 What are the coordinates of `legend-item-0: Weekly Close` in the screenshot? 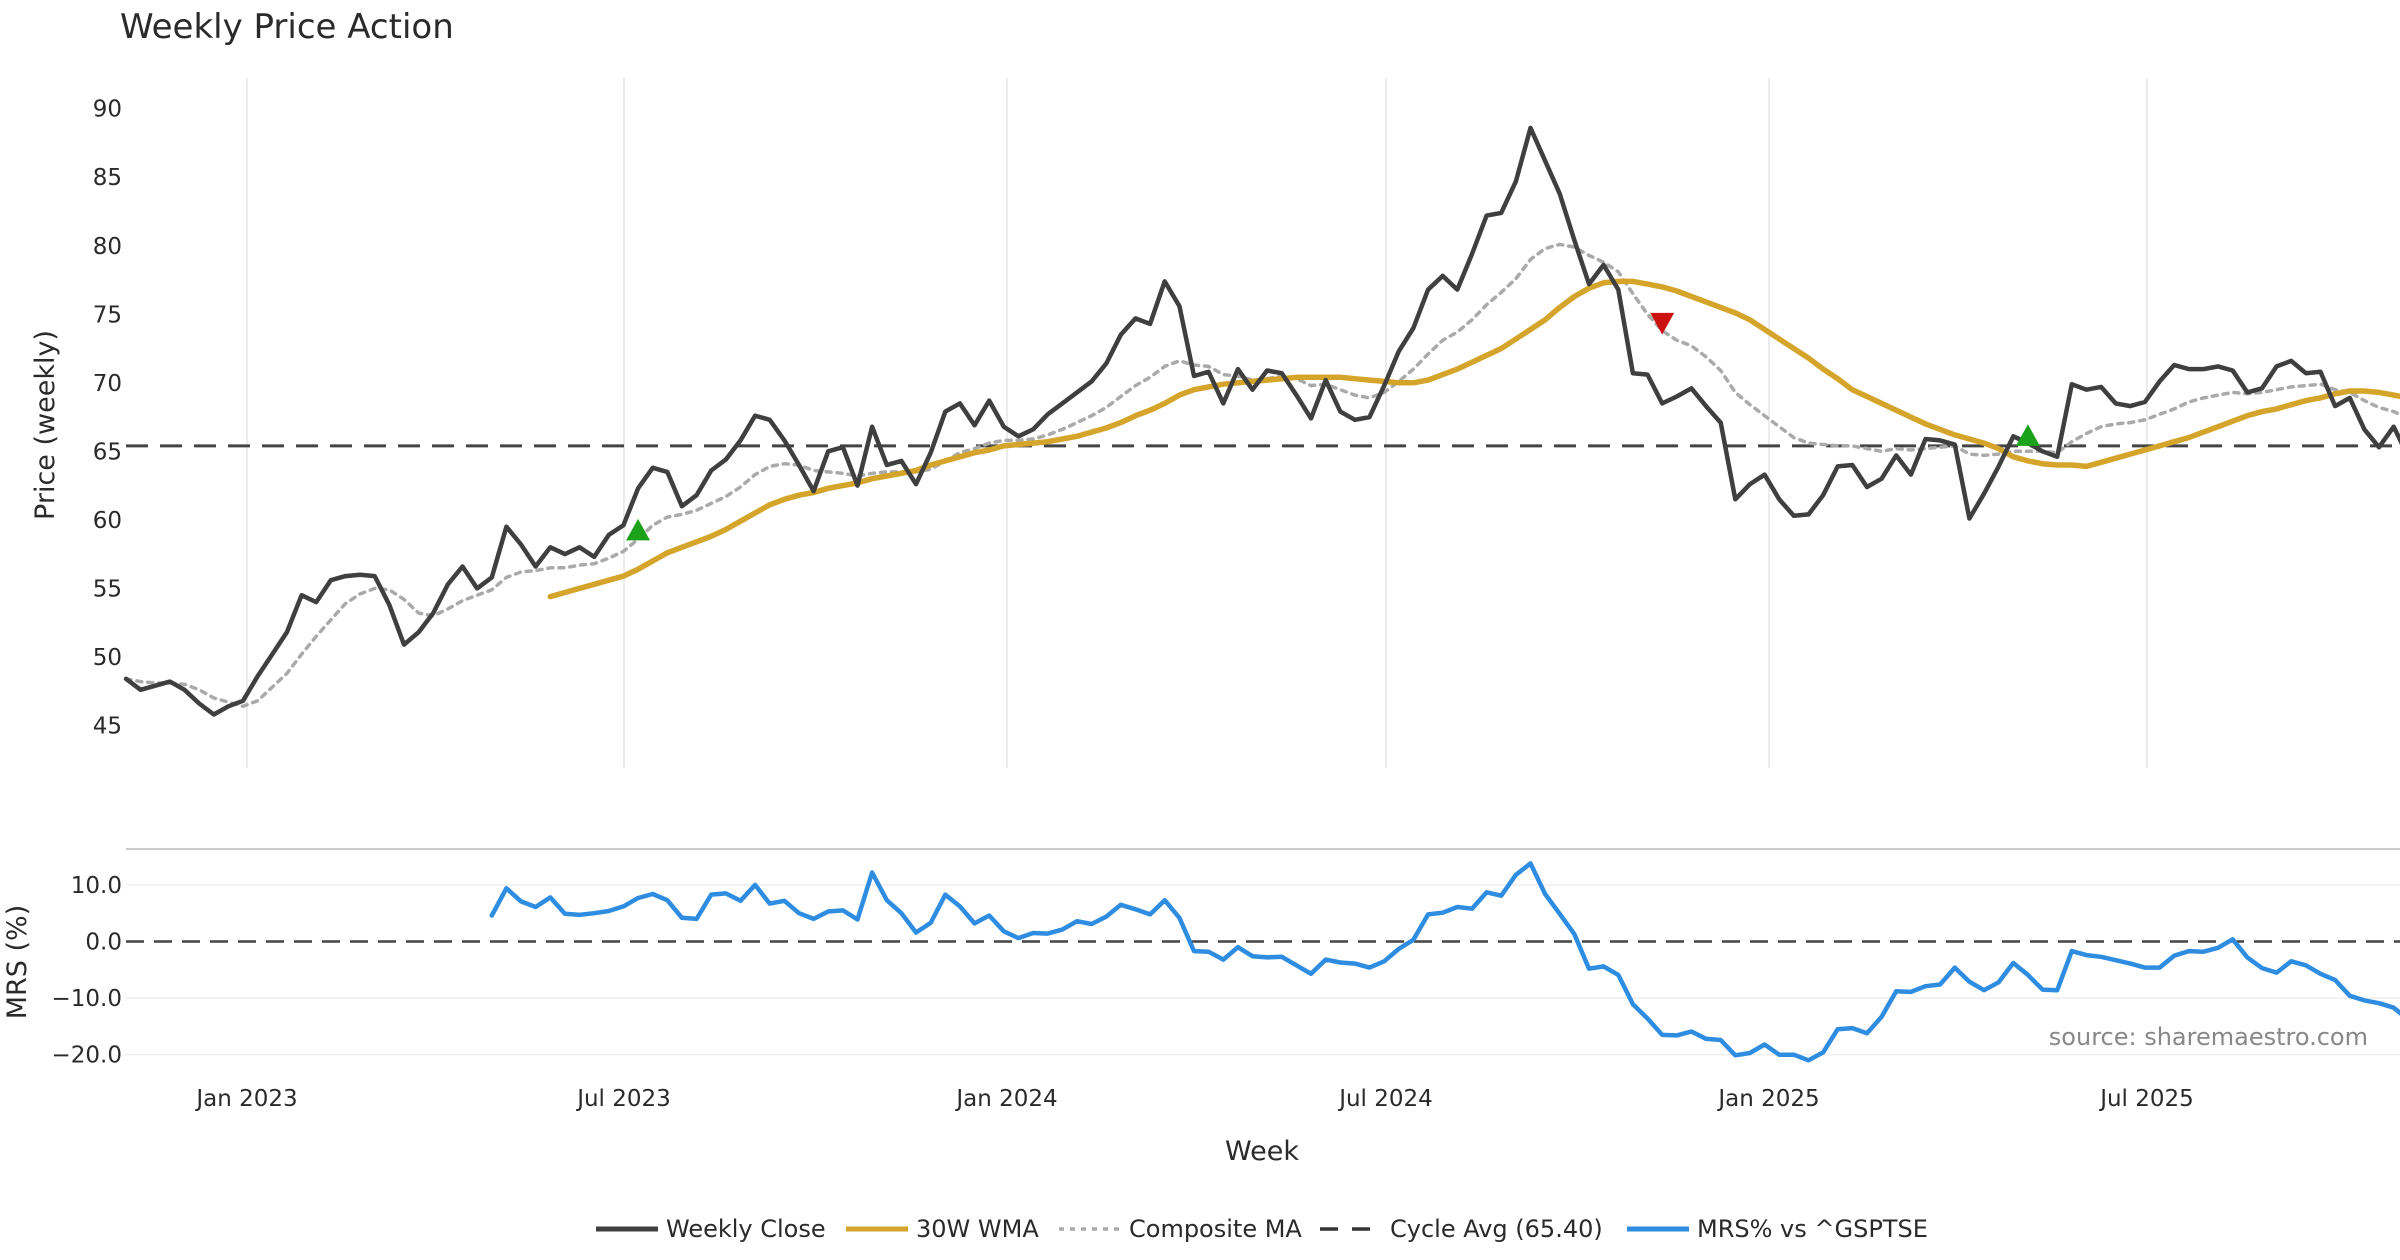 It's located at (711, 1229).